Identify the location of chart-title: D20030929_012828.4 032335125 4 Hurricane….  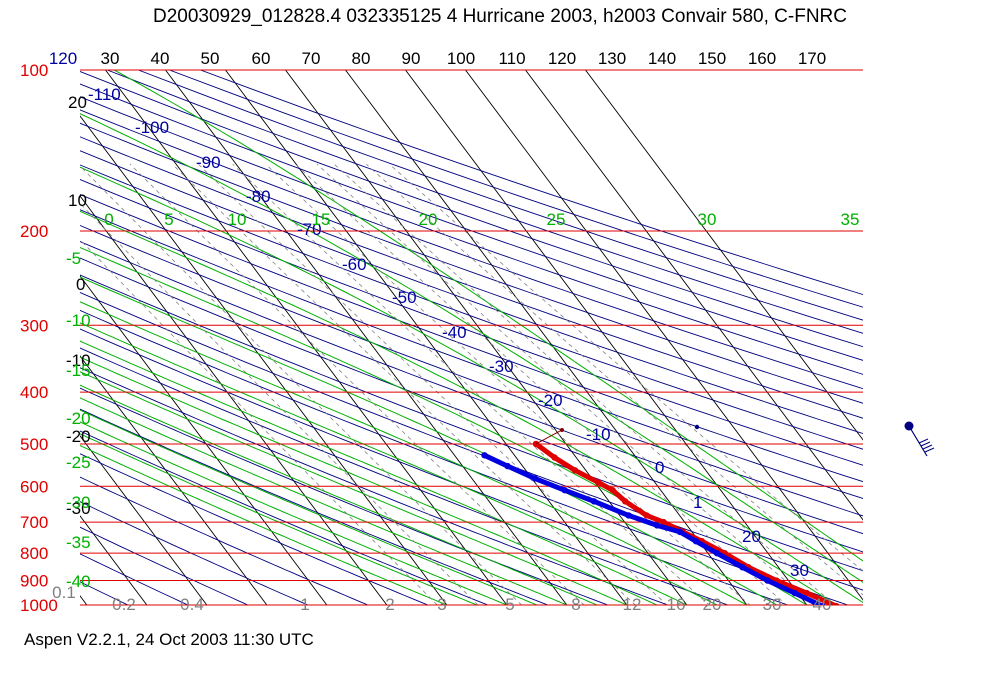
(500, 16).